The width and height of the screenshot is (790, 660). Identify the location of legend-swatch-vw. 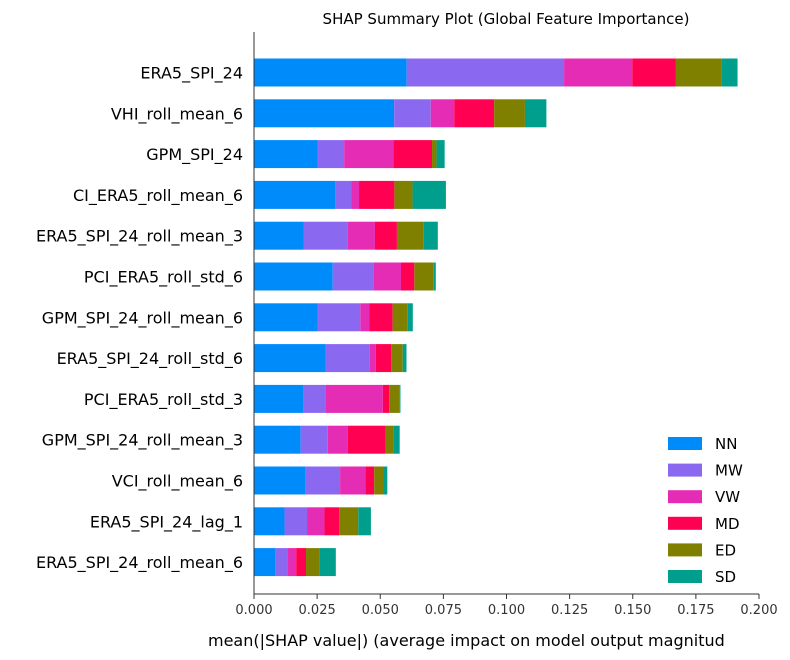
(685, 497).